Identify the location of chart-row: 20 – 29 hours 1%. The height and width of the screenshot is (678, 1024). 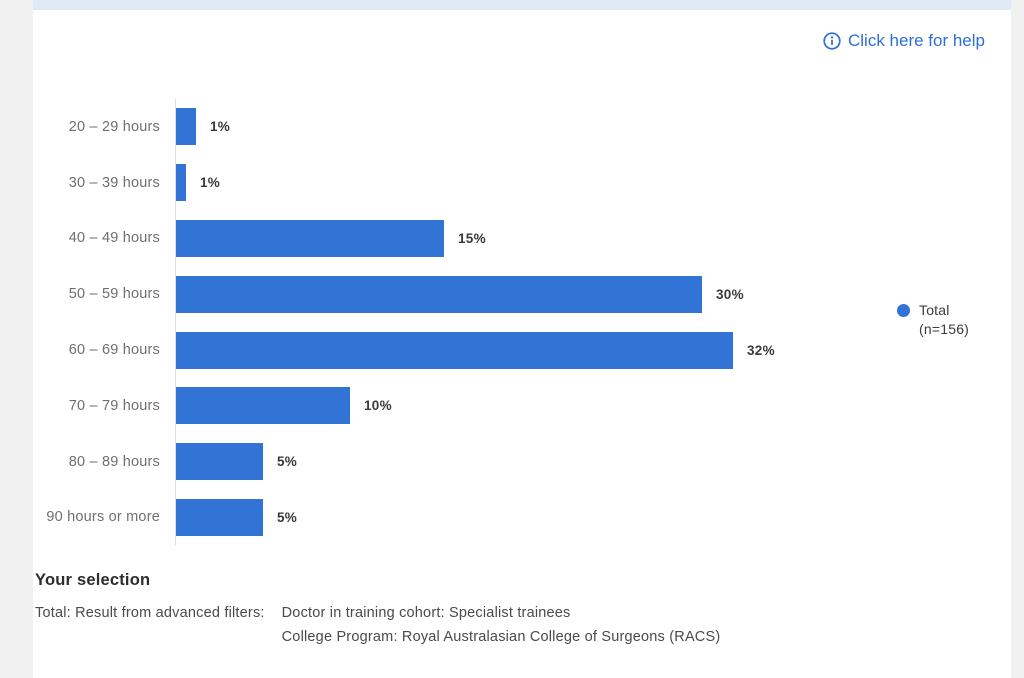
(522, 127).